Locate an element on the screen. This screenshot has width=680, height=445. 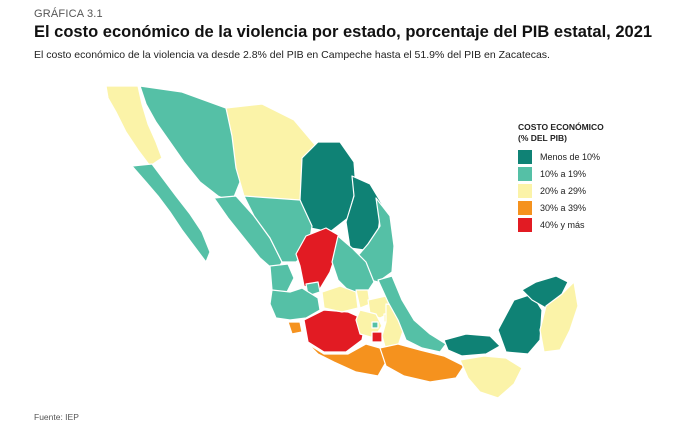
state-oaxaca is located at coordinates (422, 363).